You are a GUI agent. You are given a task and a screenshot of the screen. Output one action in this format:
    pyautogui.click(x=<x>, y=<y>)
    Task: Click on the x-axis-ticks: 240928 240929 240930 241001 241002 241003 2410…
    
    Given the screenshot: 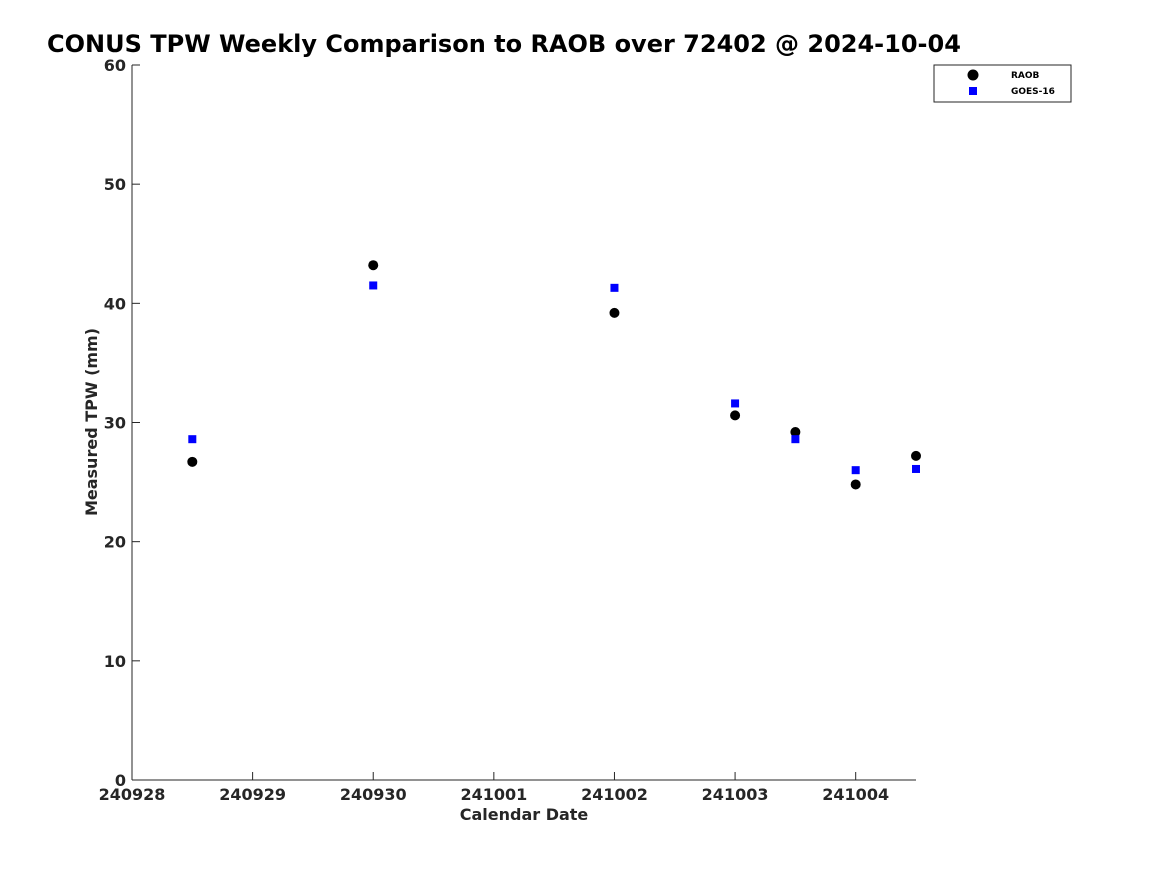 What is the action you would take?
    pyautogui.click(x=494, y=788)
    